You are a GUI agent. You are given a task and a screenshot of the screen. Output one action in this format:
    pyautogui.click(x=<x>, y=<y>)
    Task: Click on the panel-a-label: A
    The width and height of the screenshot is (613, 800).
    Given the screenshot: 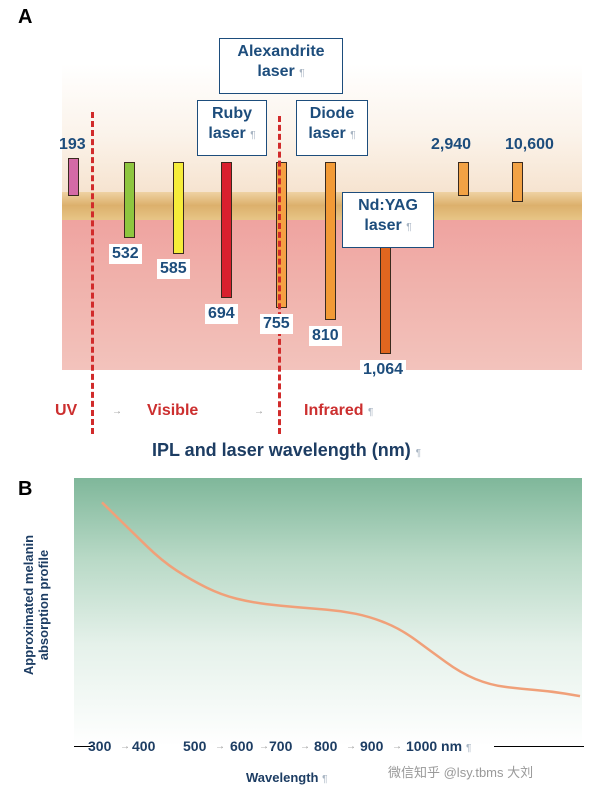 What is the action you would take?
    pyautogui.click(x=25, y=17)
    